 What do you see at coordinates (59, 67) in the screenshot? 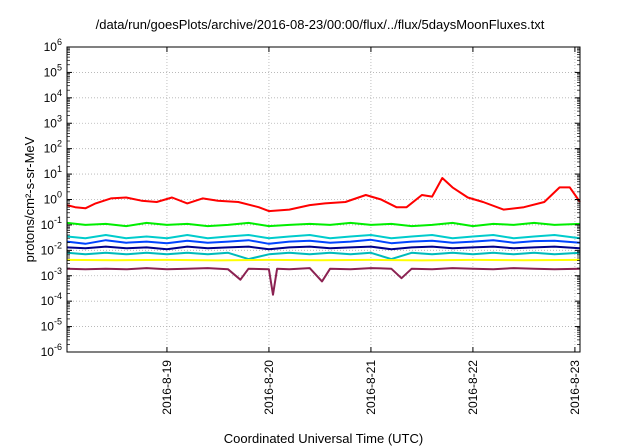
I see `y-tick-exponent: 5` at bounding box center [59, 67].